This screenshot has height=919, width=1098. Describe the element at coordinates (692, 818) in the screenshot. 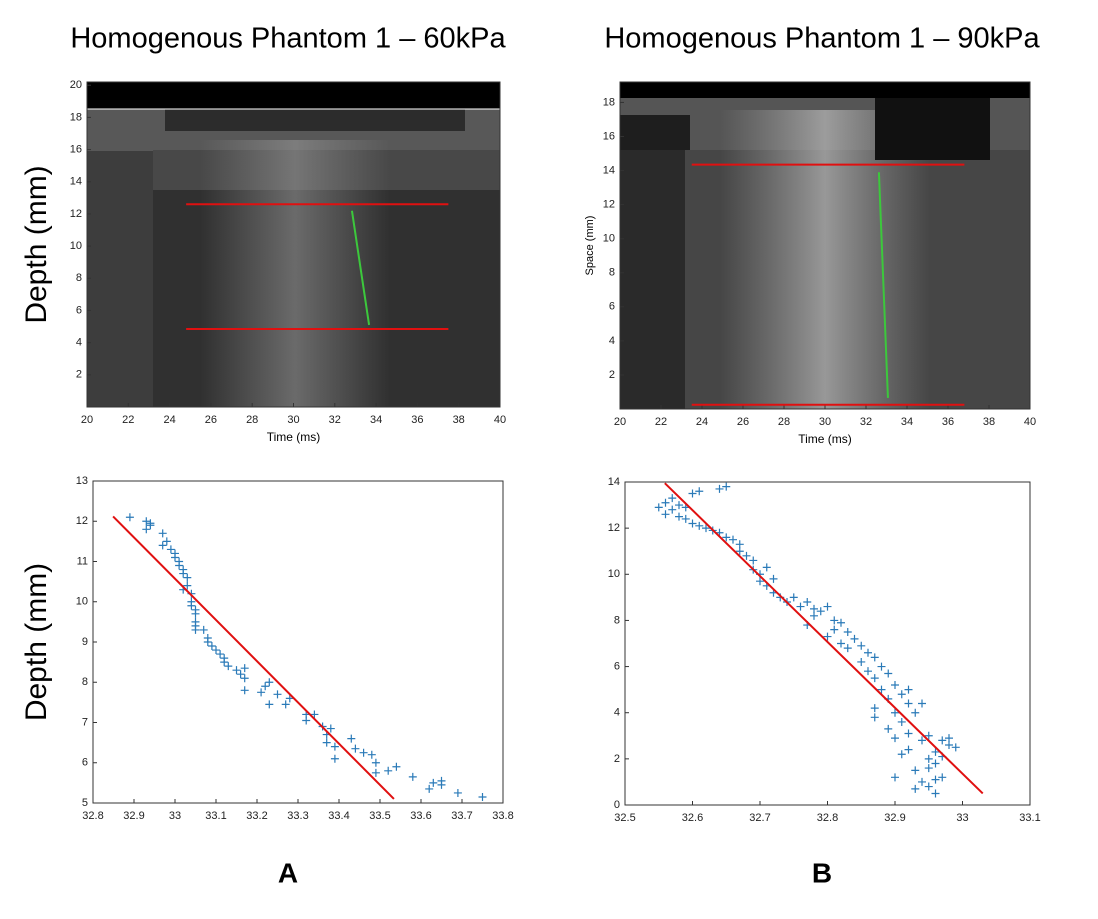

I see `x-tick-label: 32.6` at that location.